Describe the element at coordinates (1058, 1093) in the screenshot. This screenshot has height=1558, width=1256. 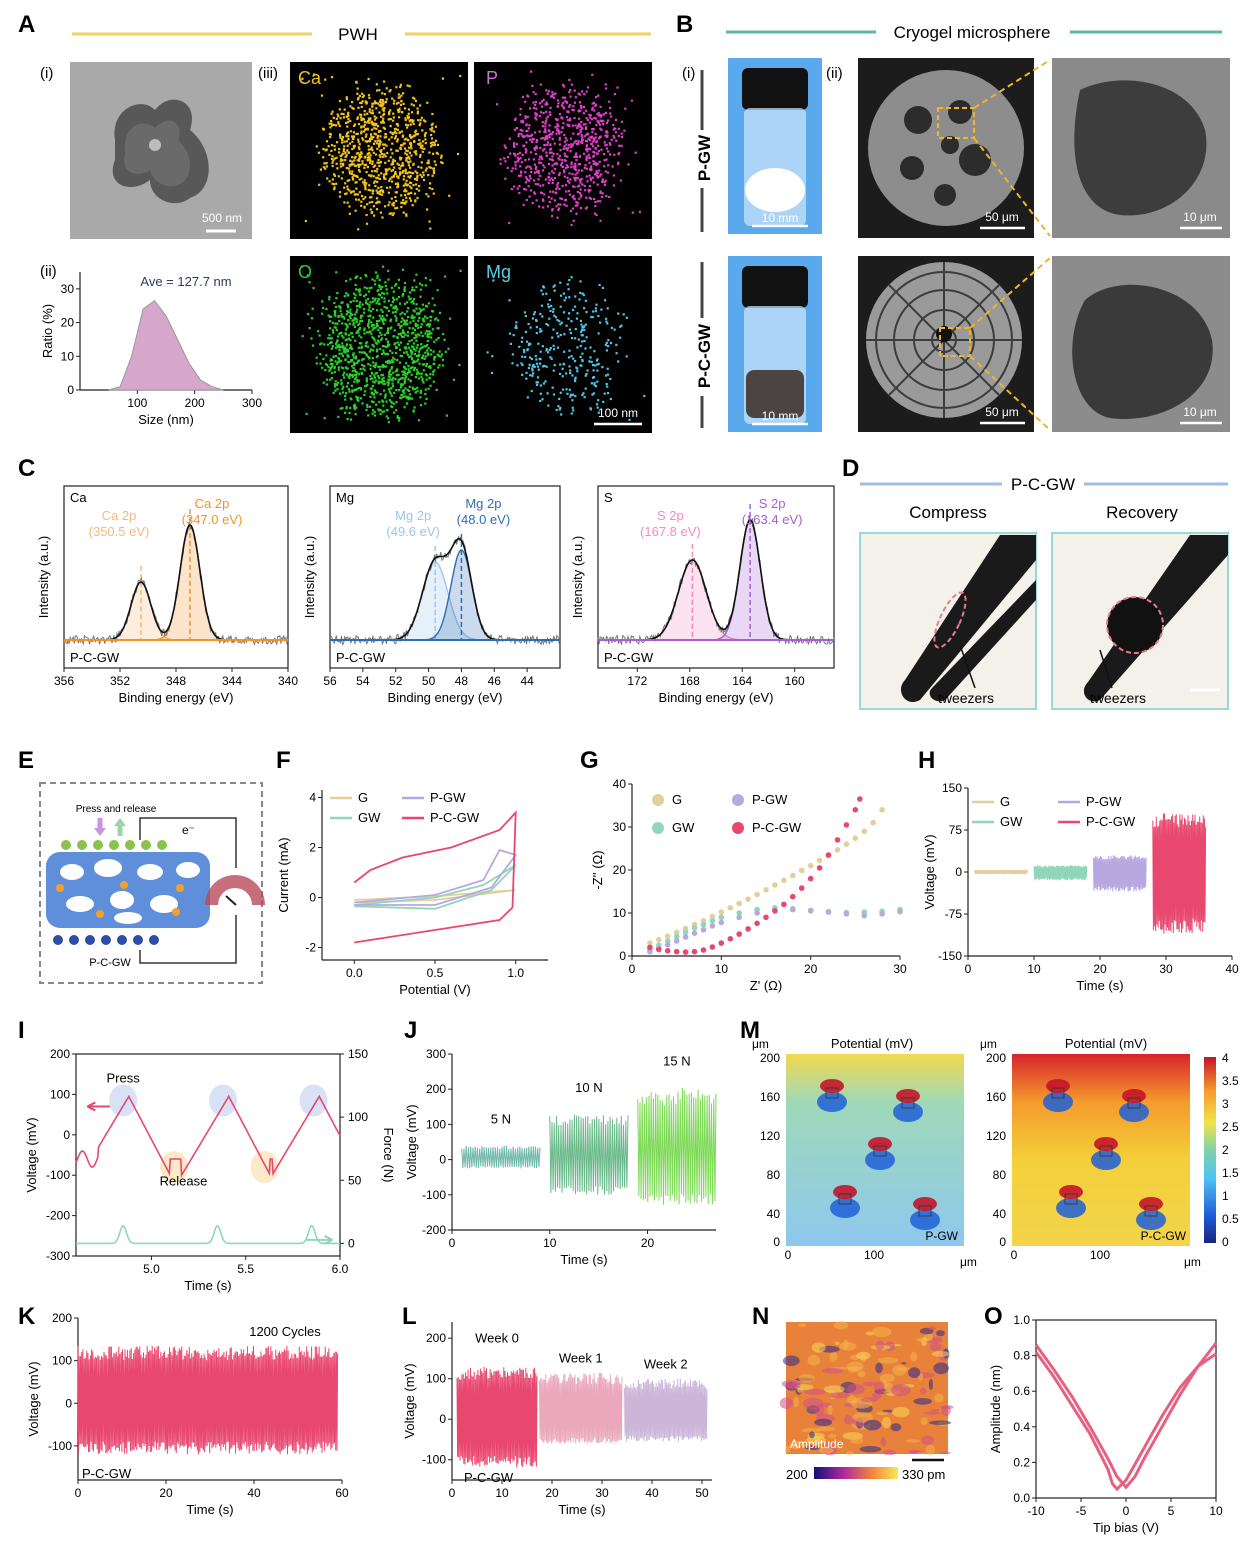
I see `sim-cell` at that location.